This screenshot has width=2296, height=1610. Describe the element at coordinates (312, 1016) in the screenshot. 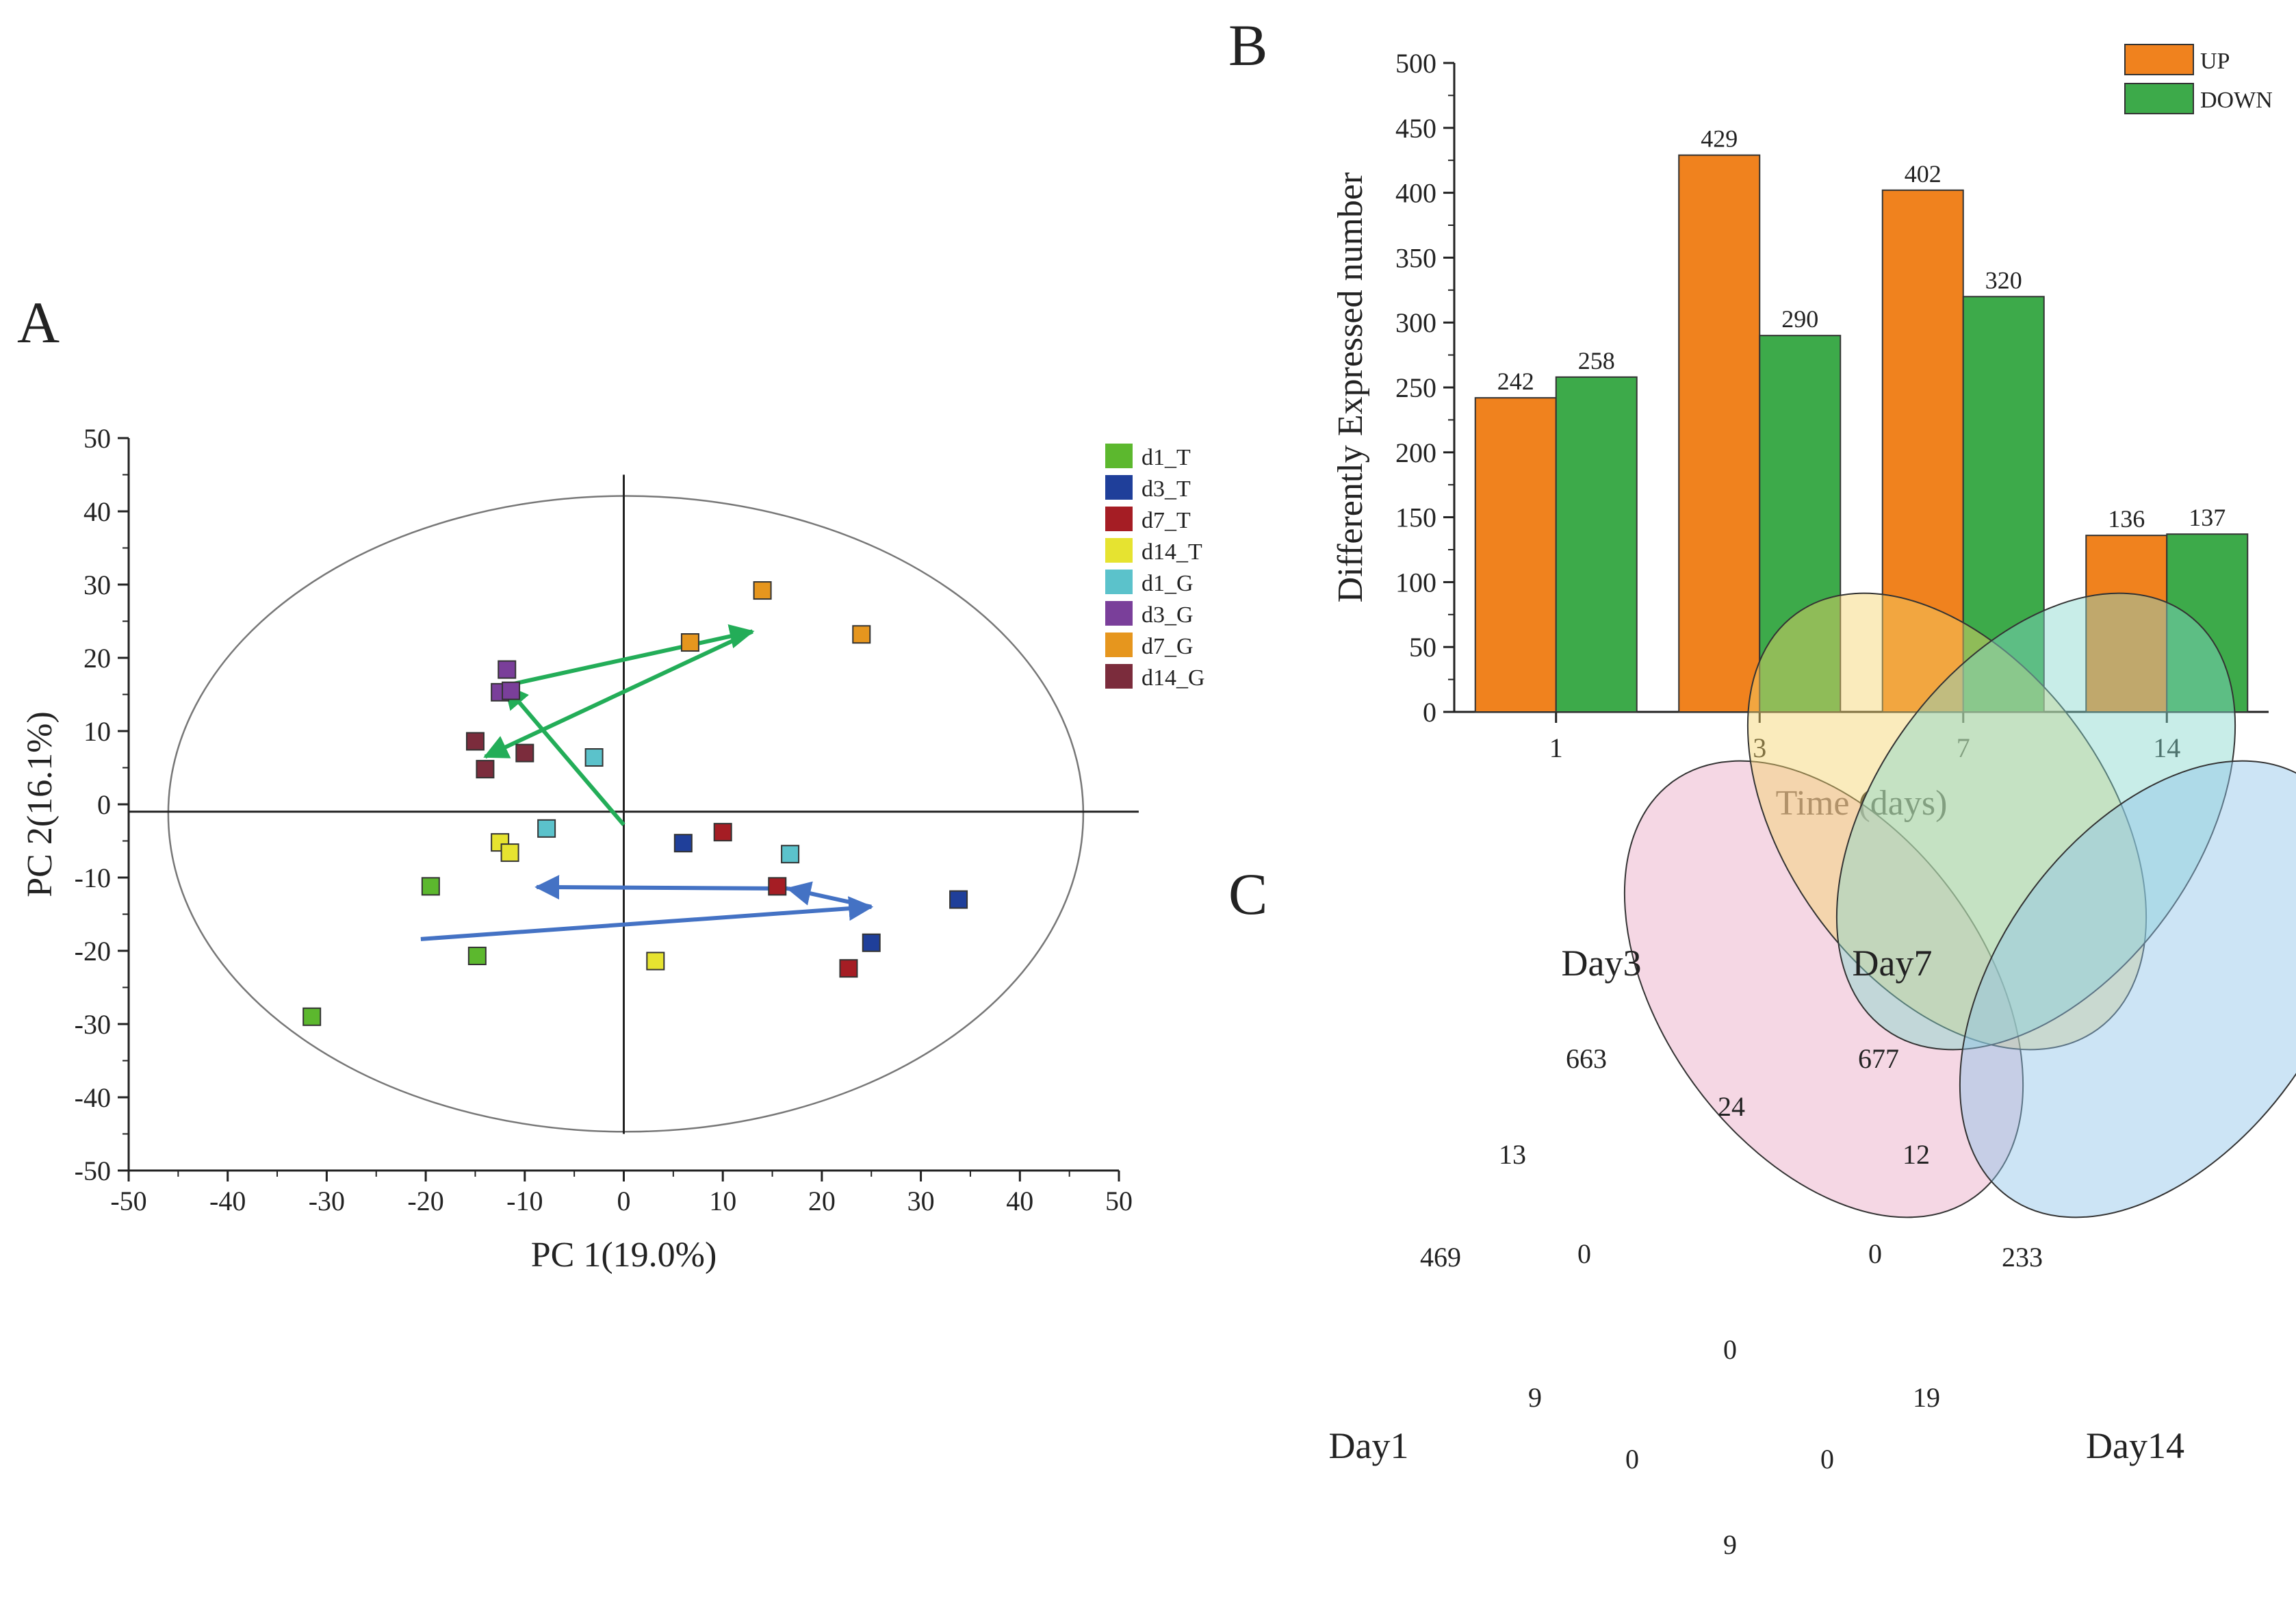

I see `pca-point-d1-t` at that location.